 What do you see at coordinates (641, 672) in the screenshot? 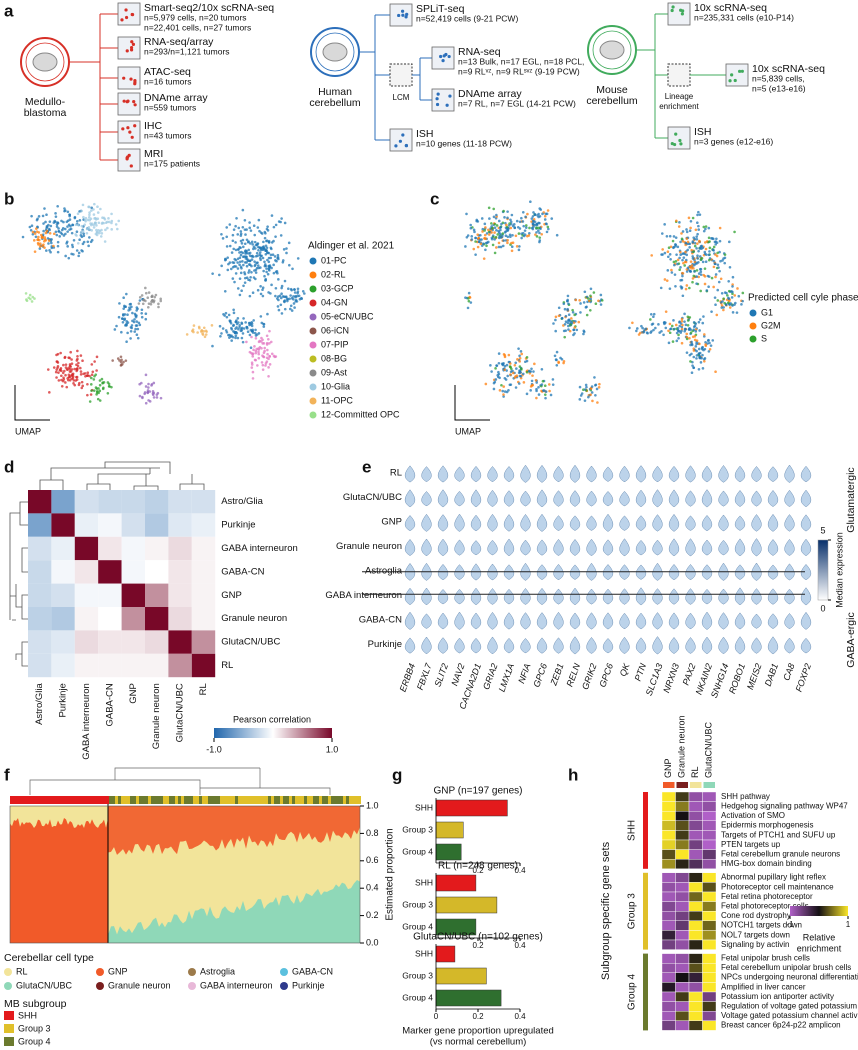
I see `gene-label: PTN` at bounding box center [641, 672].